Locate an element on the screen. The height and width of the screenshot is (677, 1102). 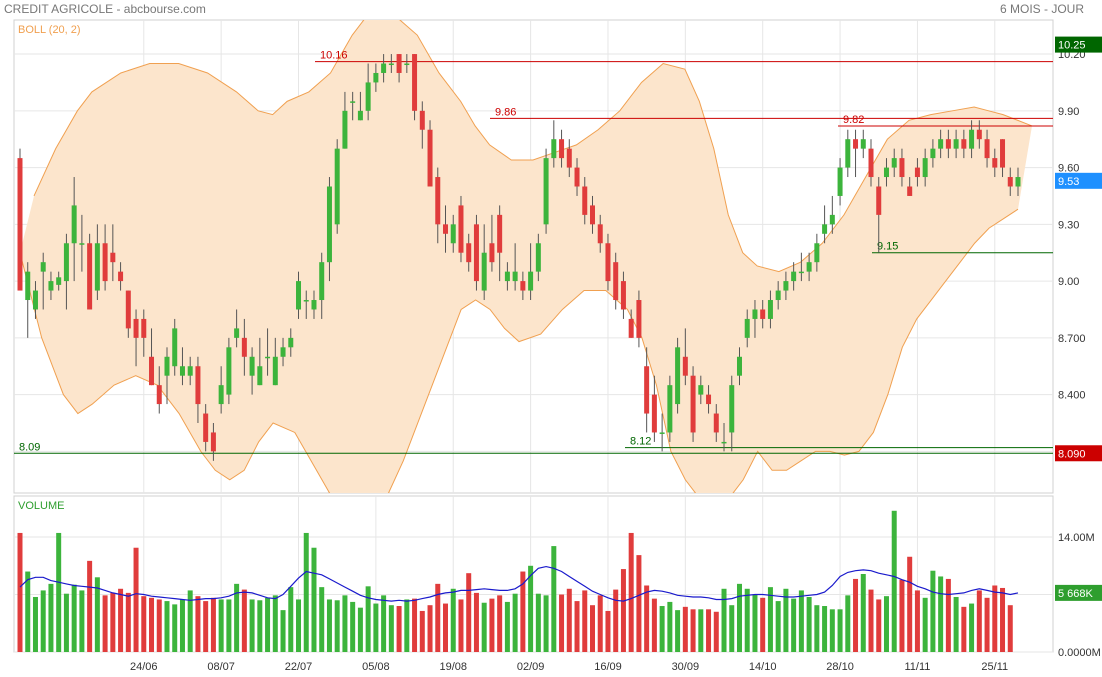
level-label: 10.16 is located at coordinates (334, 56).